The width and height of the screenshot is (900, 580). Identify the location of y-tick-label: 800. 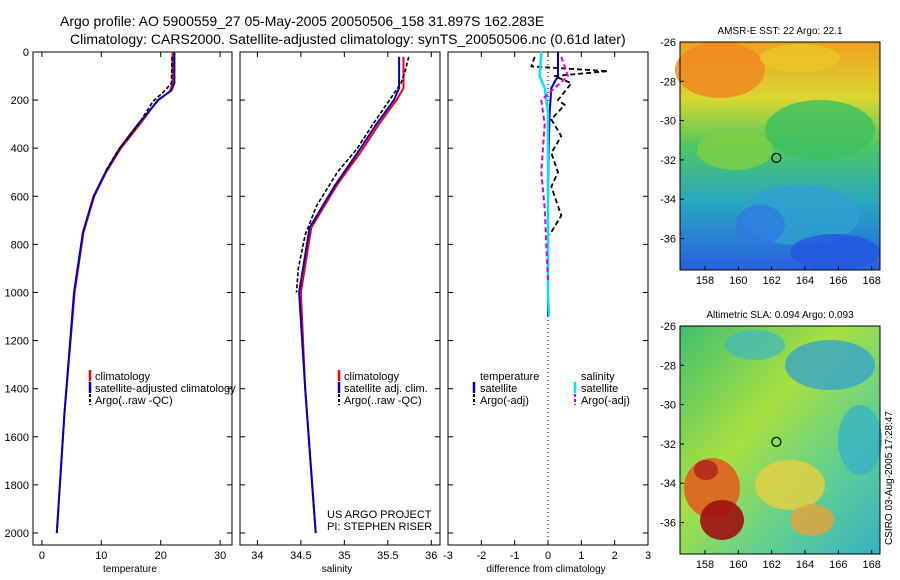
(20, 245).